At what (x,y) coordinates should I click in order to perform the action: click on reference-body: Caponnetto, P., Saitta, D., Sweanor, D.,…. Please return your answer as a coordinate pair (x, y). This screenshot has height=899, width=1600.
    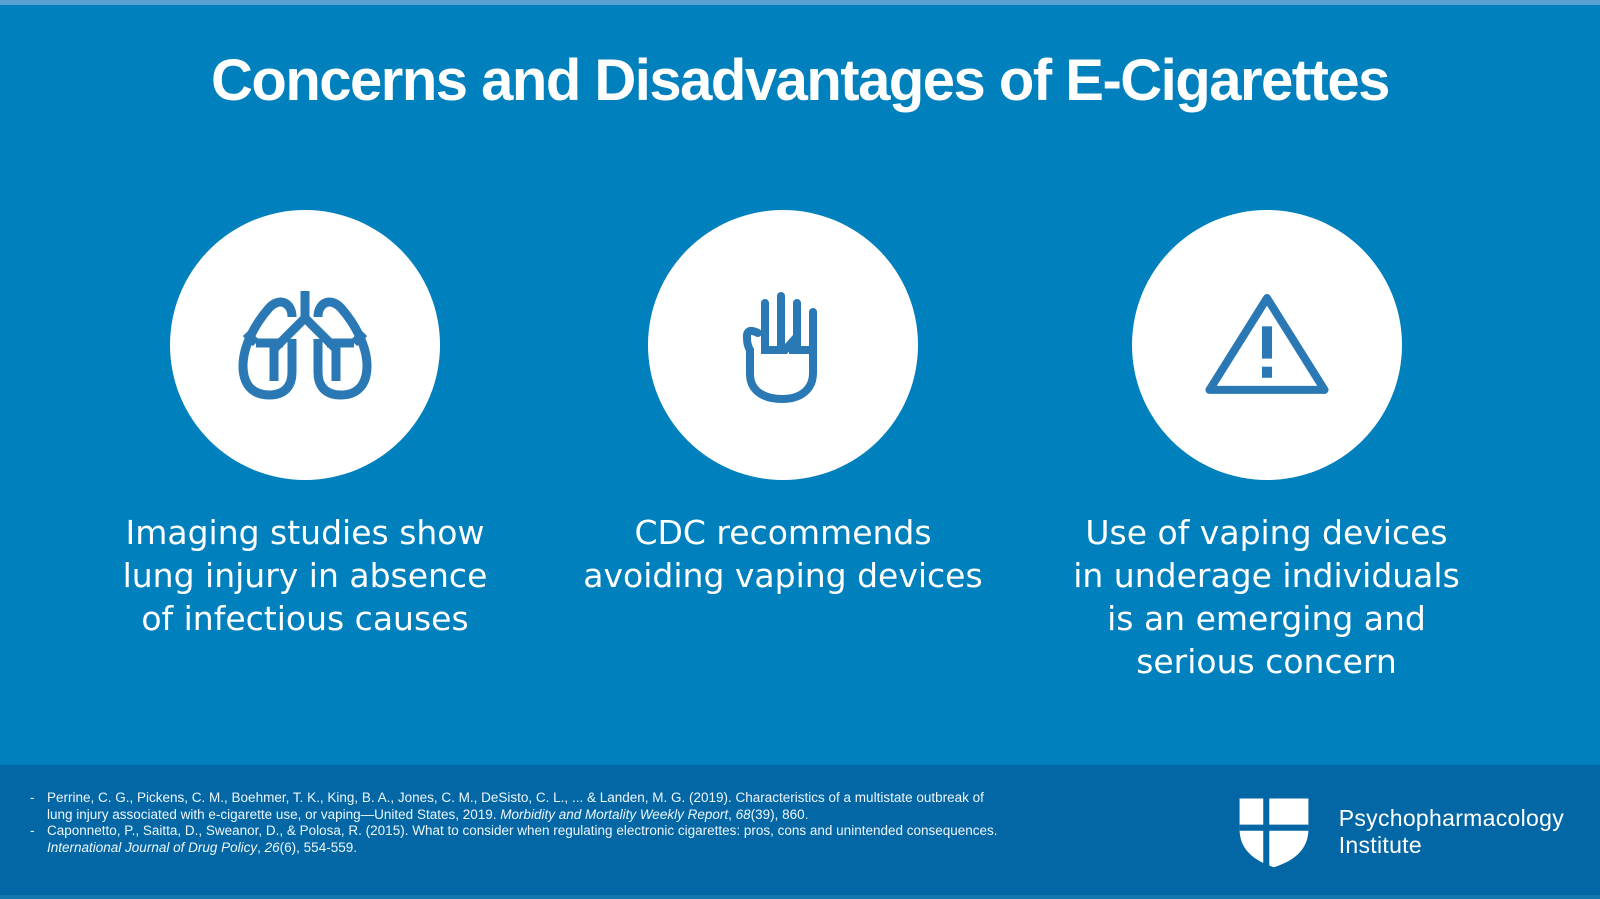
    Looking at the image, I should click on (522, 830).